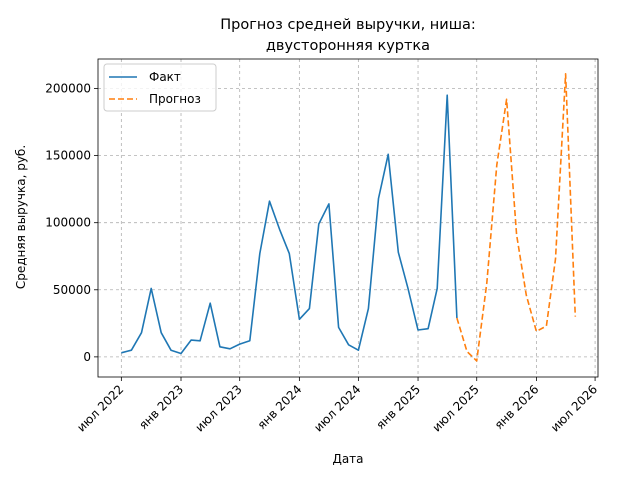 This screenshot has height=480, width=640. What do you see at coordinates (516, 217) in the screenshot?
I see `series-line-forecast` at bounding box center [516, 217].